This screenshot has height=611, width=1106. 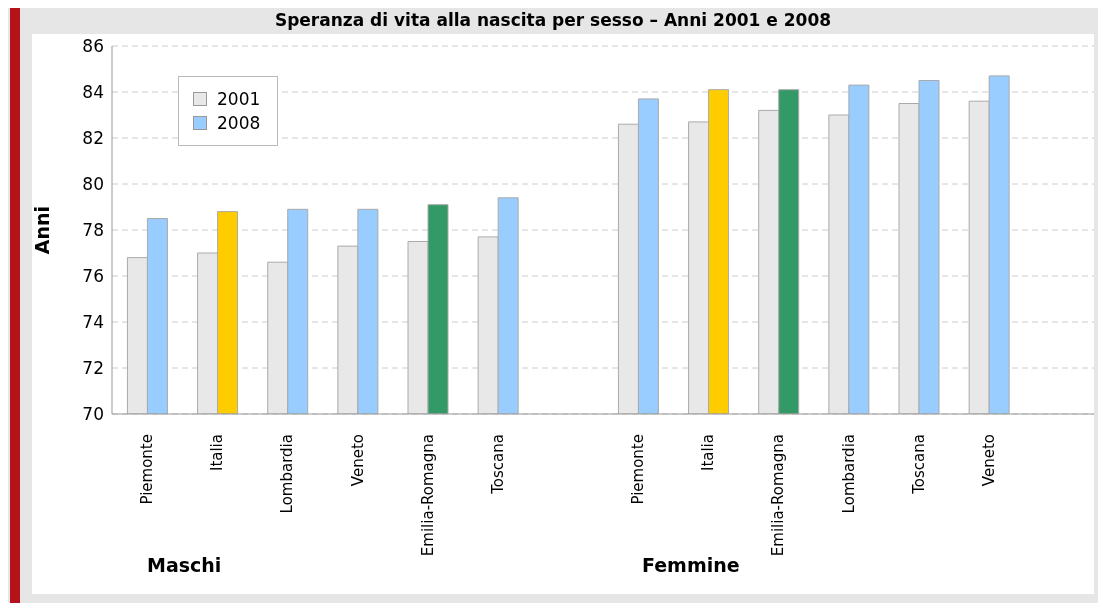 What do you see at coordinates (553, 20) in the screenshot?
I see `chart-title: Speranza di vita alla nascita per sesso – Anni 2001 e 2008` at bounding box center [553, 20].